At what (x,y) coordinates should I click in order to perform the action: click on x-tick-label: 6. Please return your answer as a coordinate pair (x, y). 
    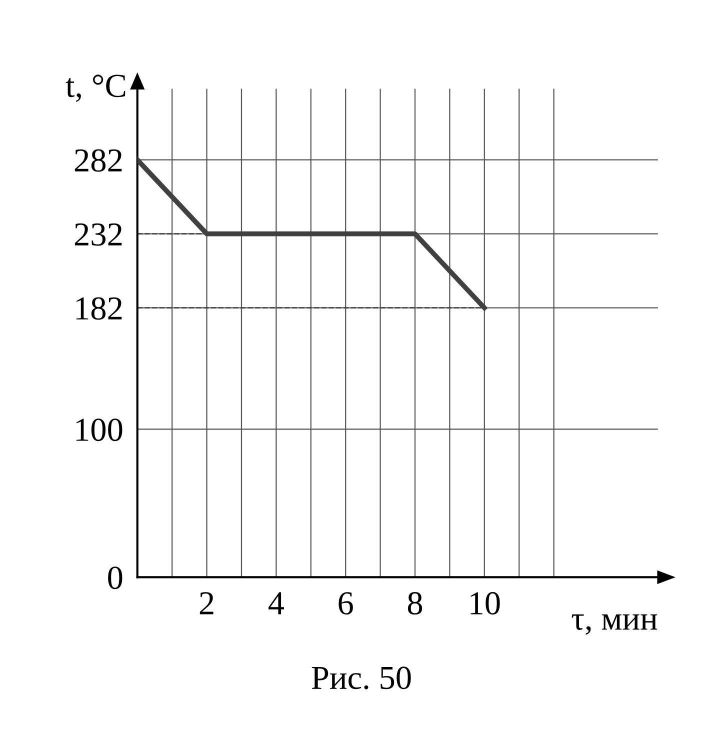
    Looking at the image, I should click on (345, 603).